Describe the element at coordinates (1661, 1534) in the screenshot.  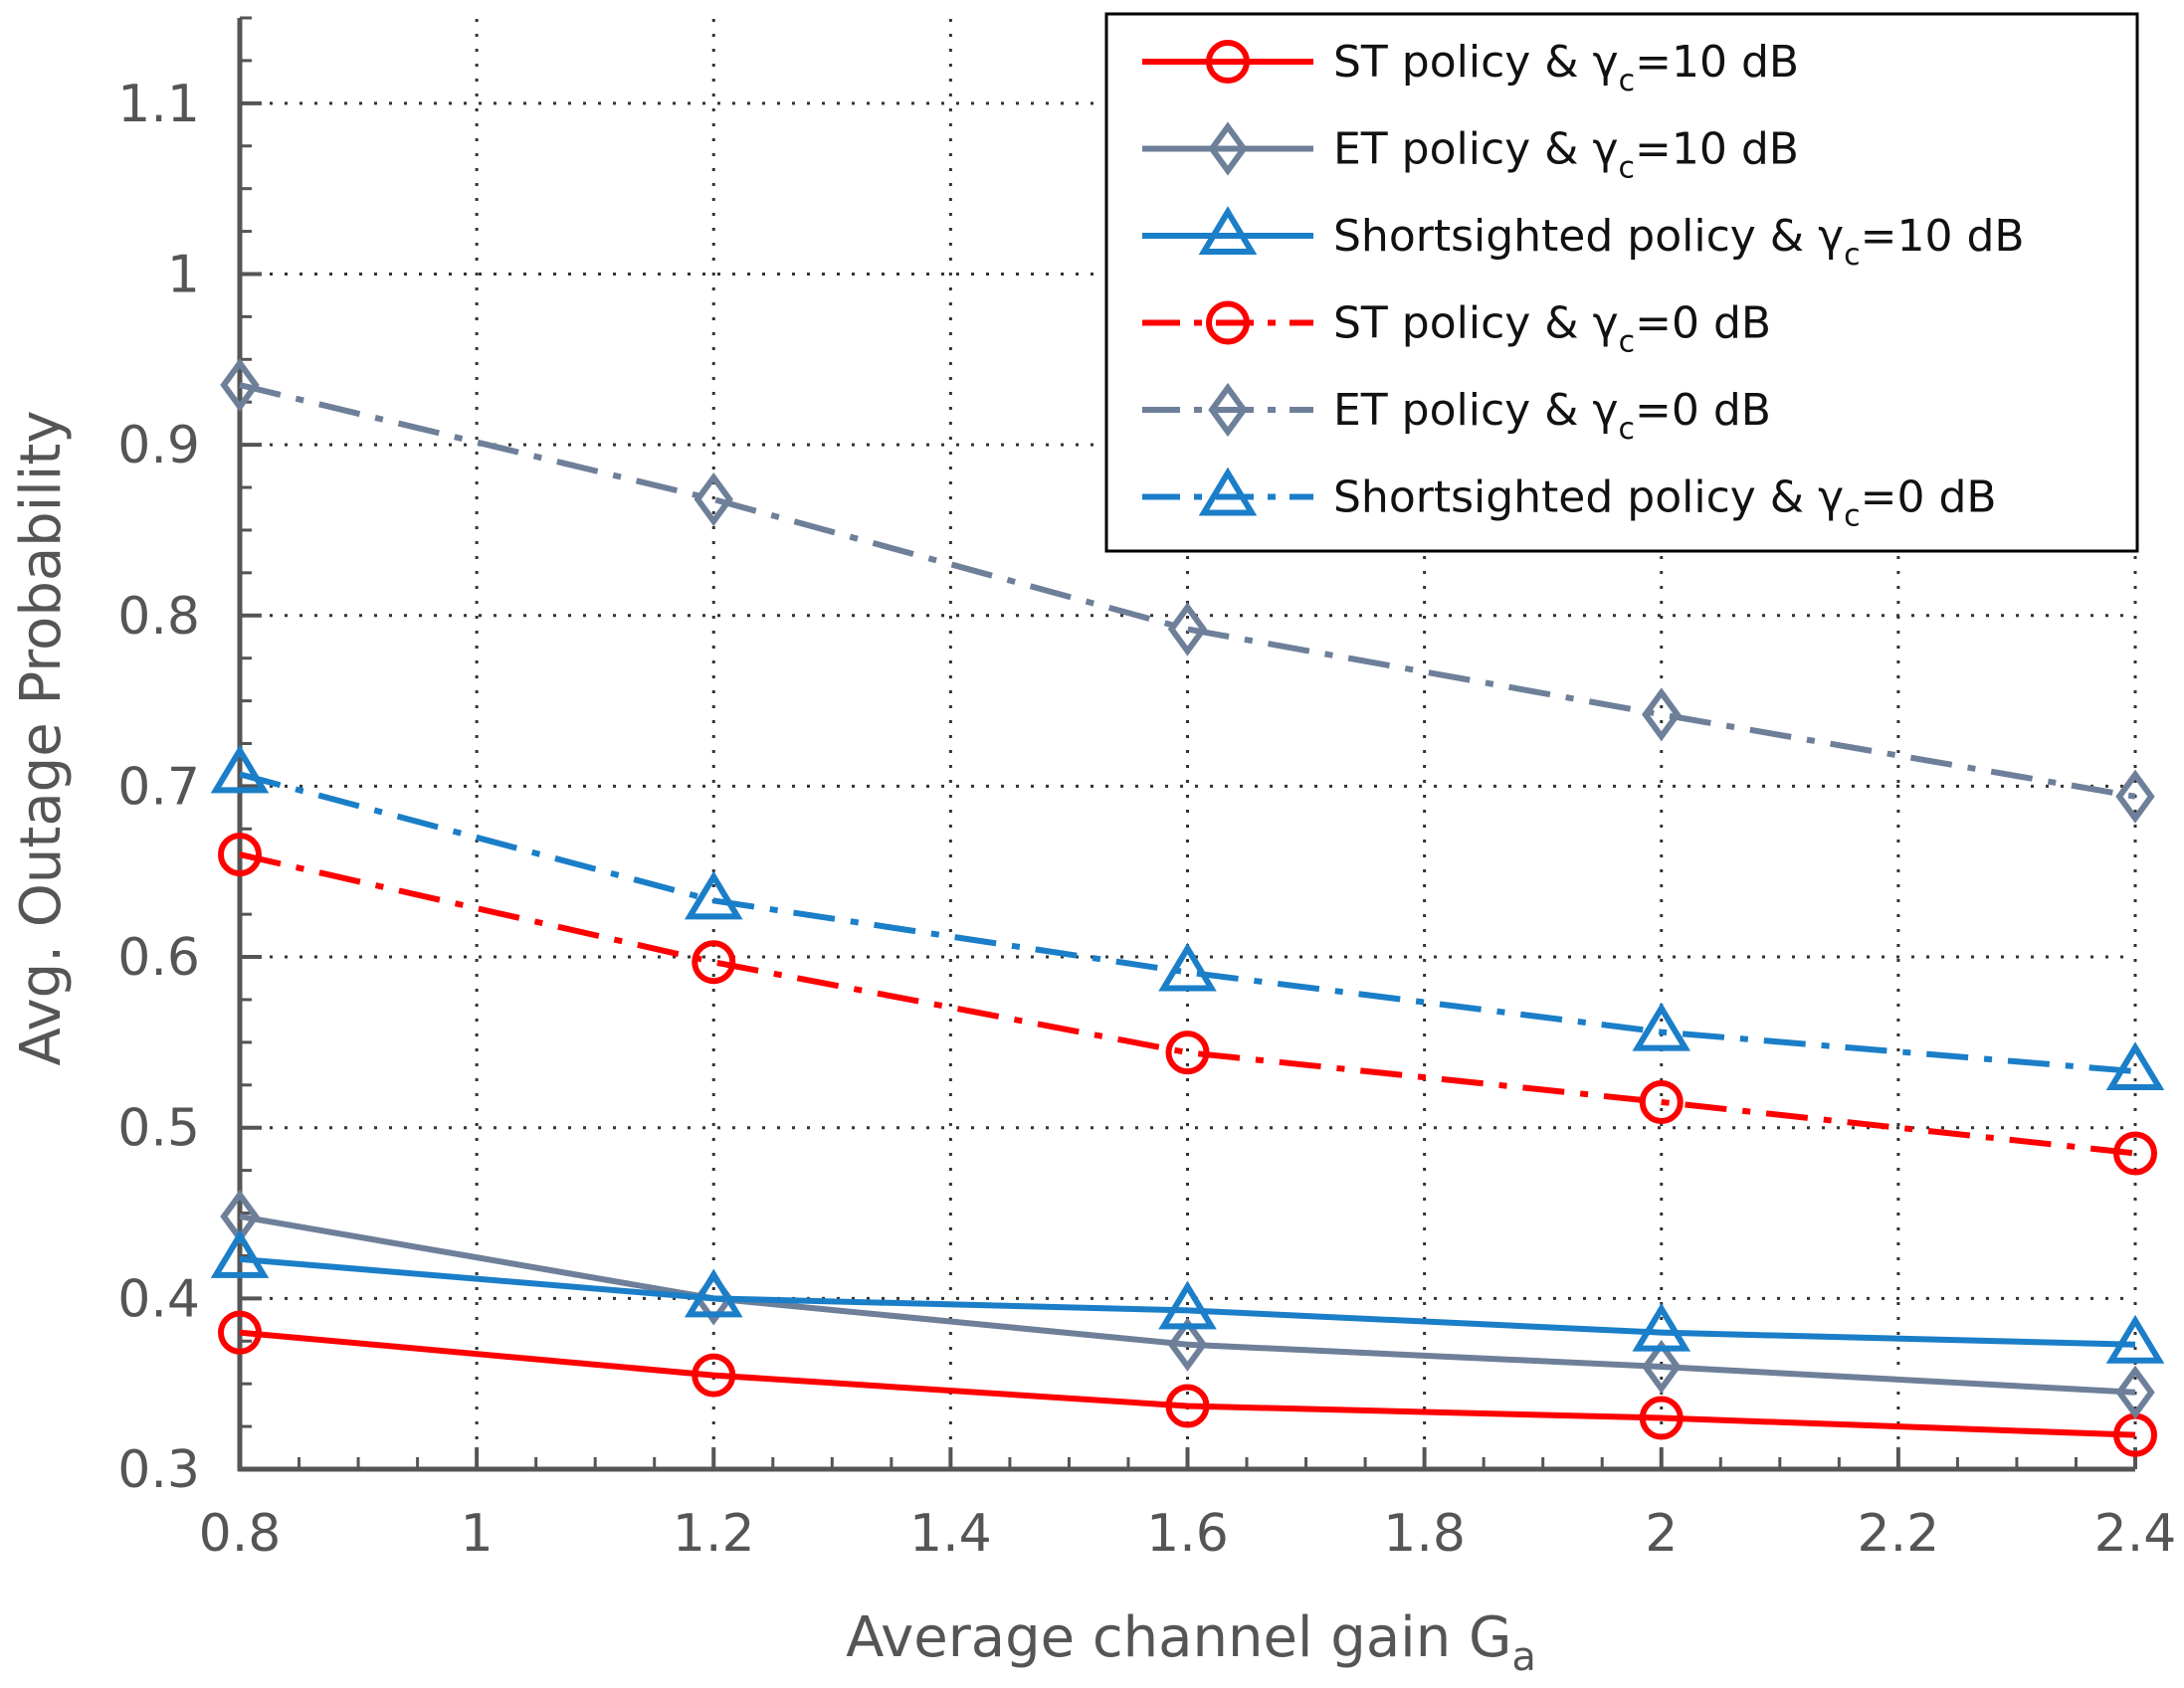
I see `x-tick-label: 2` at that location.